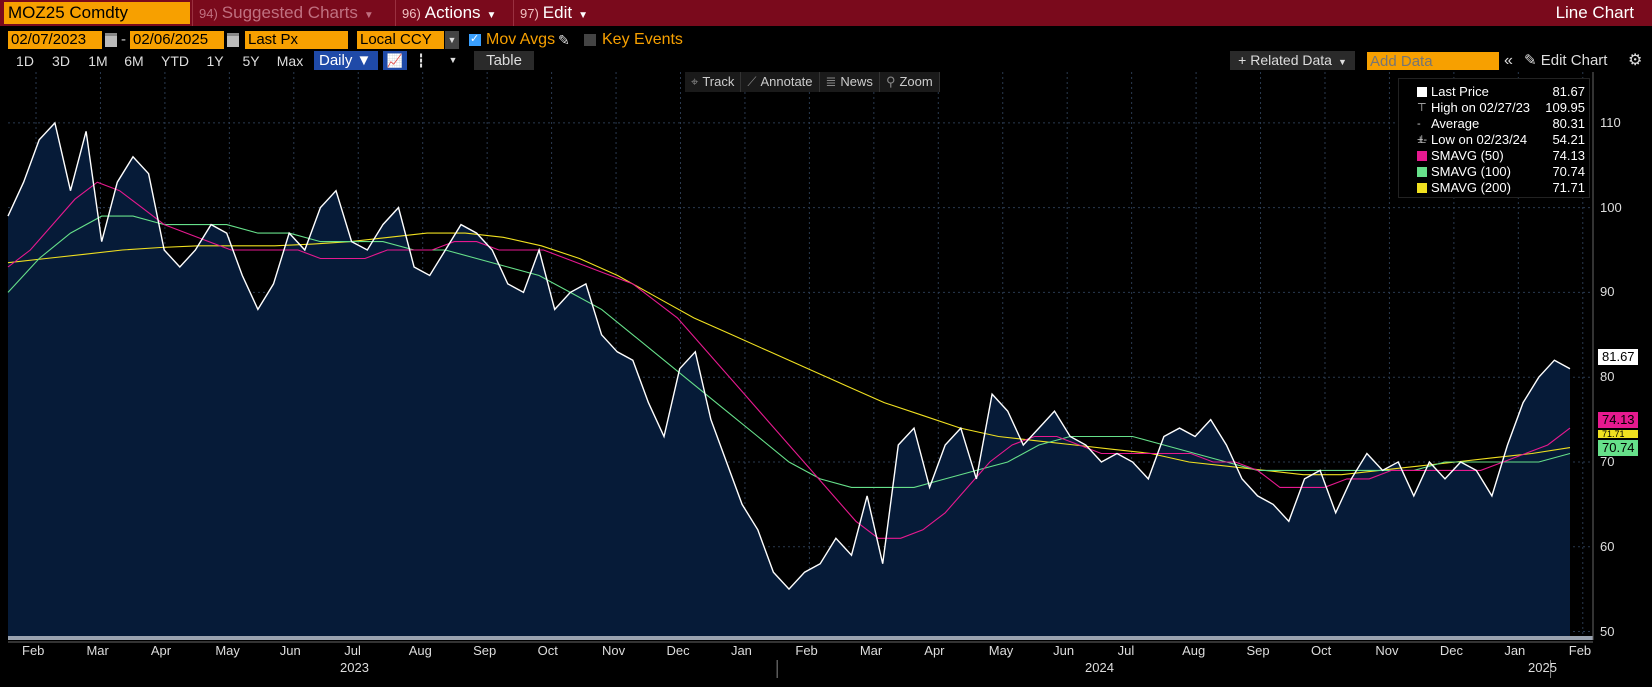 This screenshot has width=1652, height=687. What do you see at coordinates (1635, 60) in the screenshot?
I see `gear-icon: ⚙` at bounding box center [1635, 60].